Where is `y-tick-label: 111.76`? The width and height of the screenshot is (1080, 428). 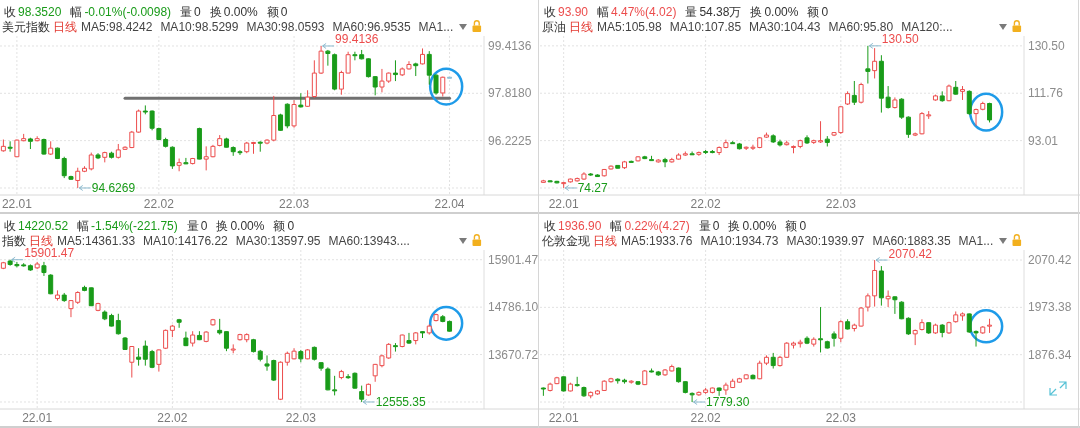
y-tick-label: 111.76 is located at coordinates (1046, 93).